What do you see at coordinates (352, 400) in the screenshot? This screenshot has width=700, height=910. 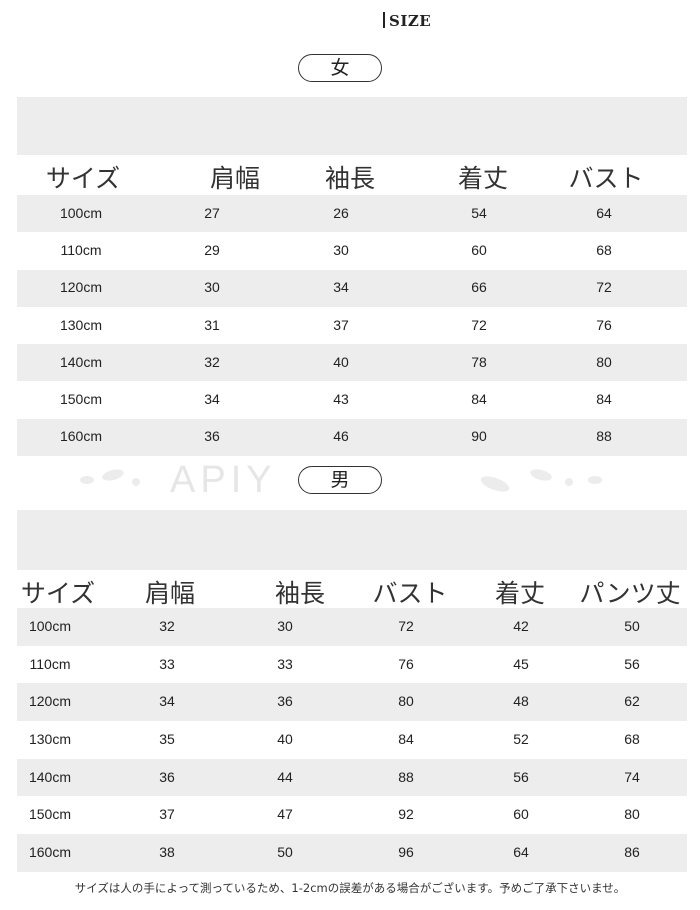 I see `table-row: 150cm 34 43 84 84` at bounding box center [352, 400].